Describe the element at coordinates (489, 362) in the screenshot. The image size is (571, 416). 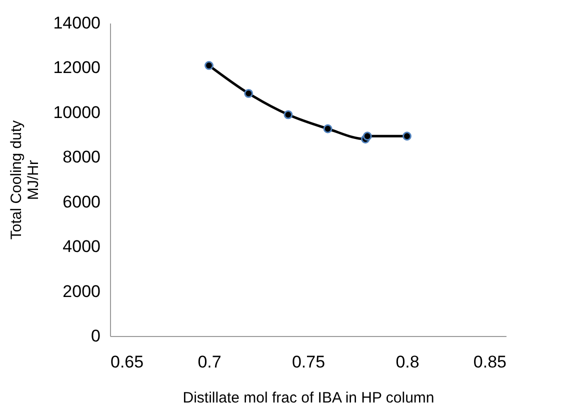
I see `x-tick-label: 0.85` at that location.